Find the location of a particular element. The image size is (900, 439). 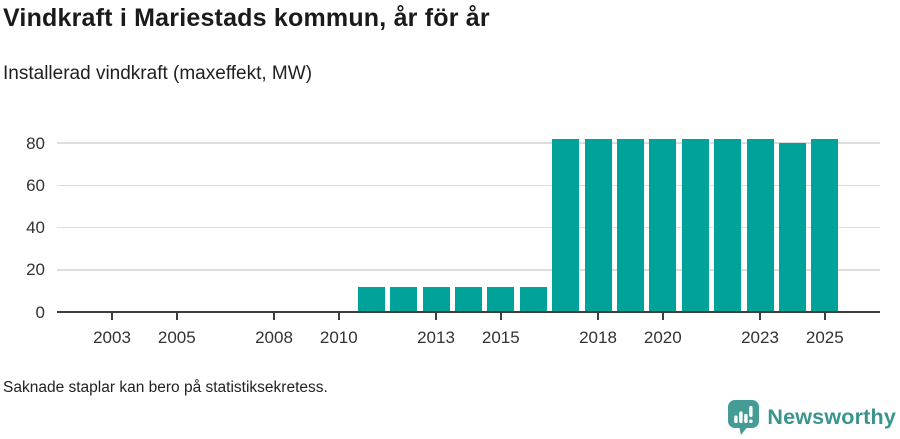

bar-2025 is located at coordinates (825, 225).